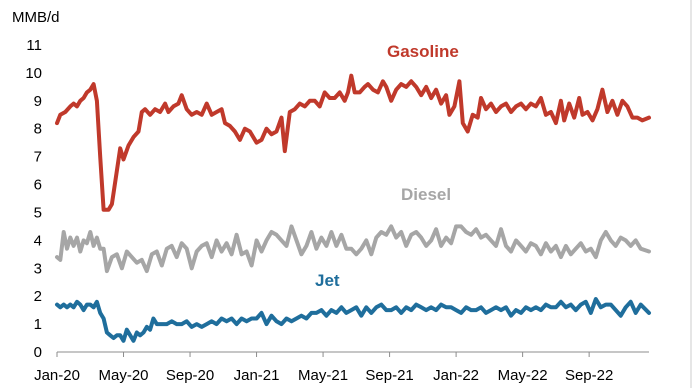 The width and height of the screenshot is (692, 388). I want to click on series-label-diesel: Diesel, so click(426, 194).